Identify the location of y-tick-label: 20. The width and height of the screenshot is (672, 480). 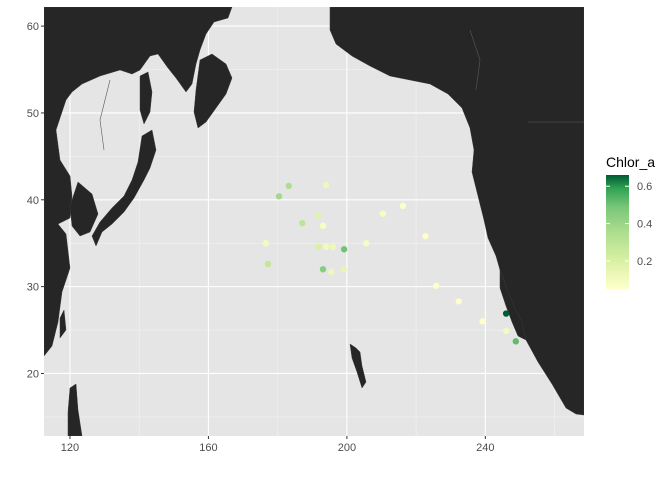
(33, 374).